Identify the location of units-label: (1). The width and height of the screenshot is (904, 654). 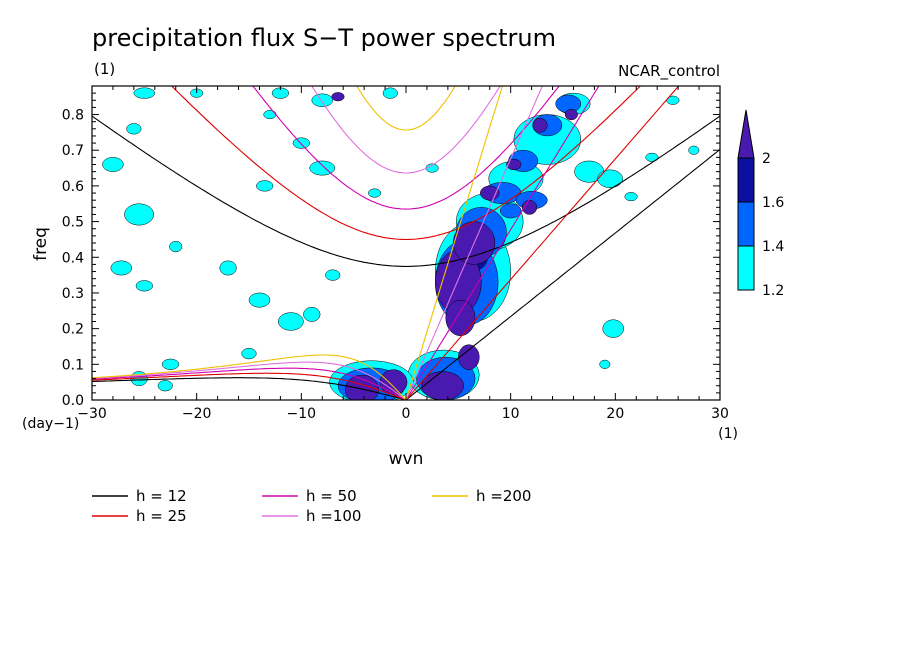
(104, 69).